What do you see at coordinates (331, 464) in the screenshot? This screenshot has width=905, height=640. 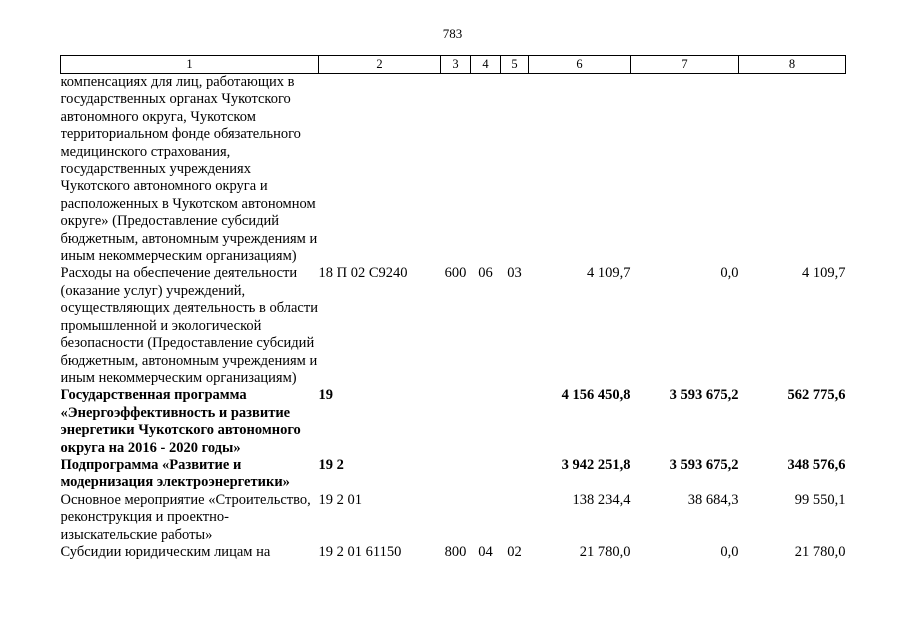 I see `cell-code: 19 2` at bounding box center [331, 464].